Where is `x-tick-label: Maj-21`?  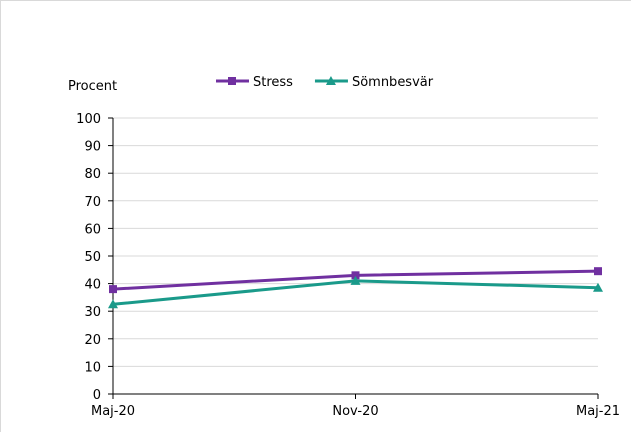
x-tick-label: Maj-21 is located at coordinates (598, 411).